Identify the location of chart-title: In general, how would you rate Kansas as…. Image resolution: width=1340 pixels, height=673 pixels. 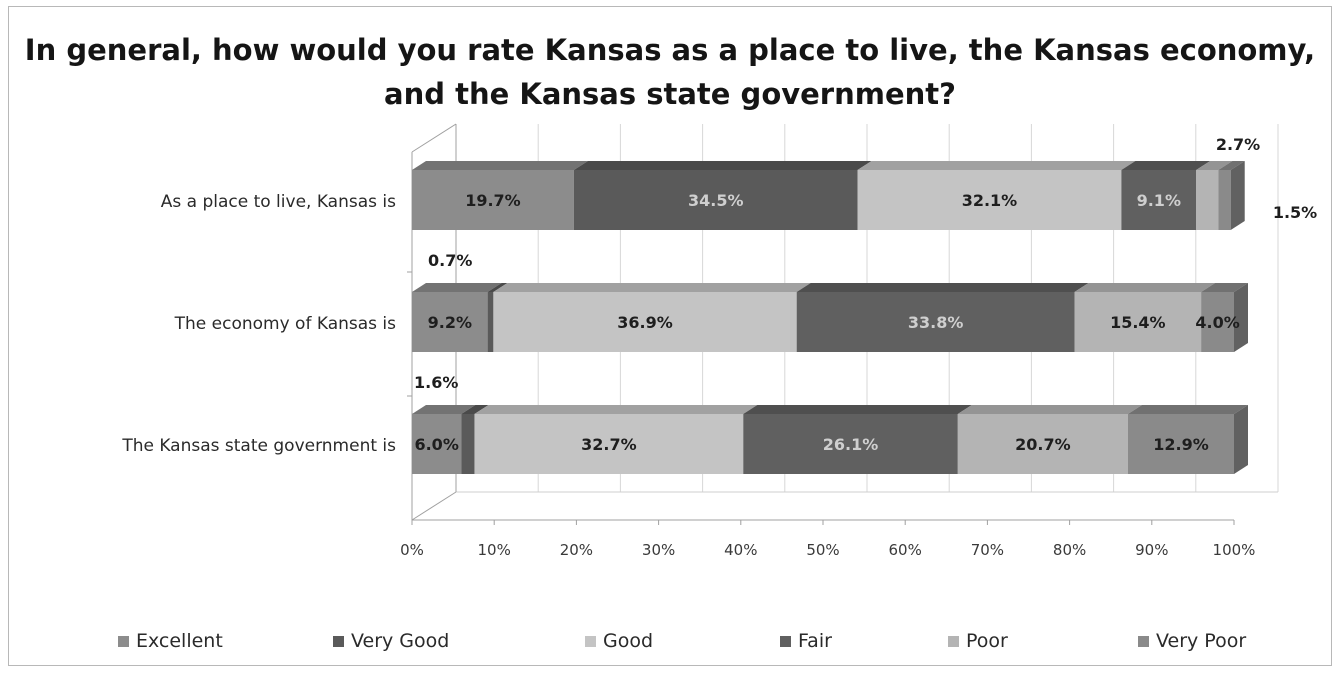
(670, 72).